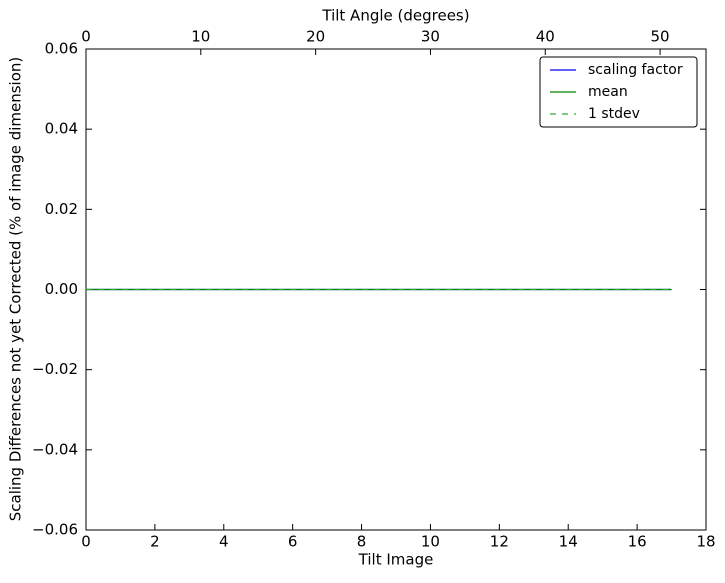 The height and width of the screenshot is (583, 725). I want to click on x-tick-label: 18, so click(705, 542).